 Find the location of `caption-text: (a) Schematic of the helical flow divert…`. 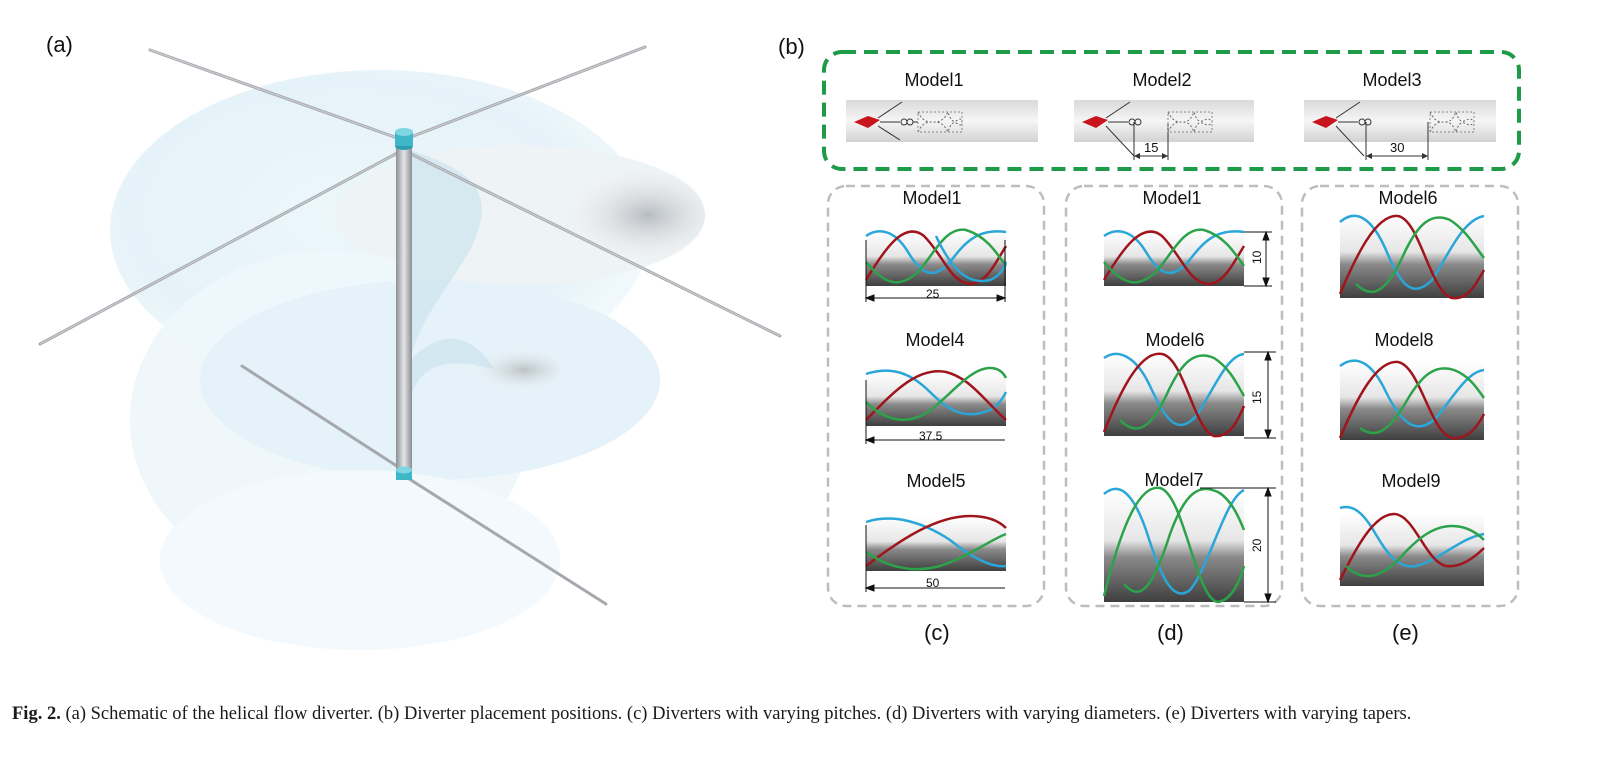

caption-text: (a) Schematic of the helical flow divert… is located at coordinates (736, 714).